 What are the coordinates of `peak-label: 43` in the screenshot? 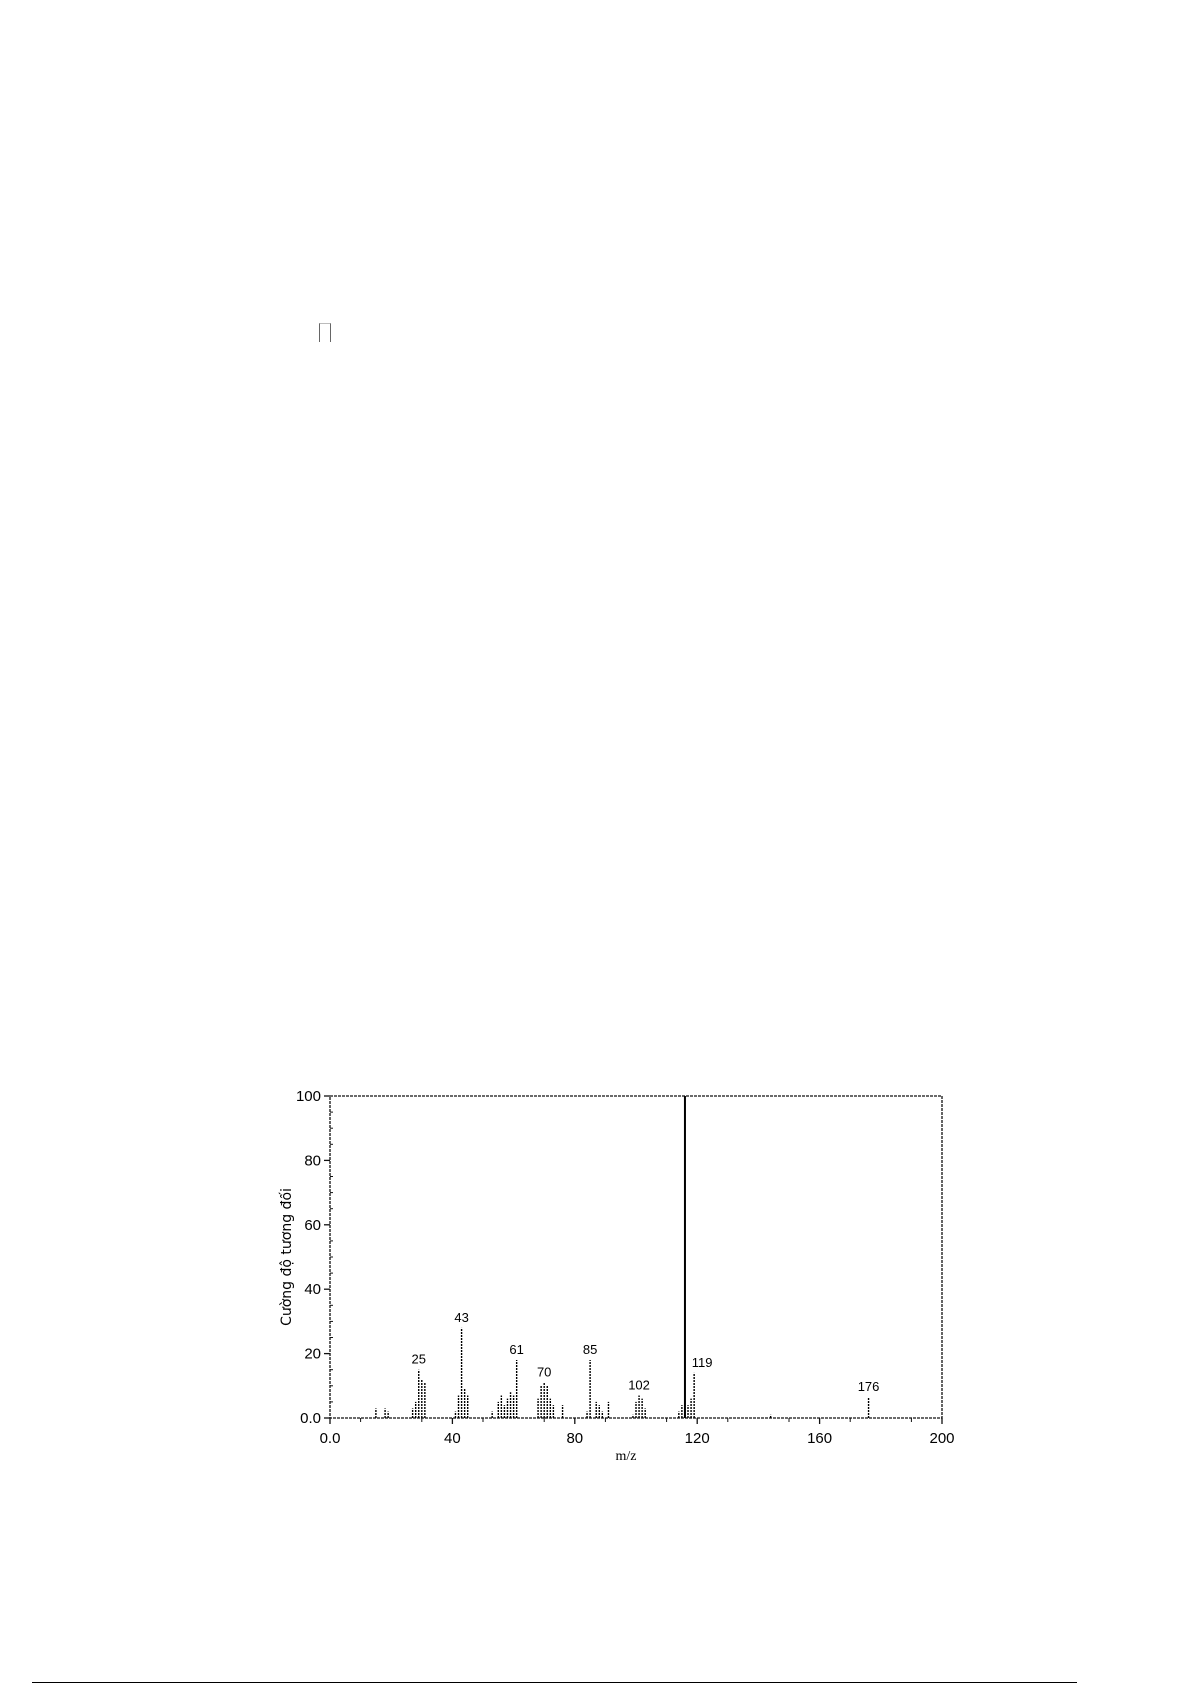 It's located at (461, 1317).